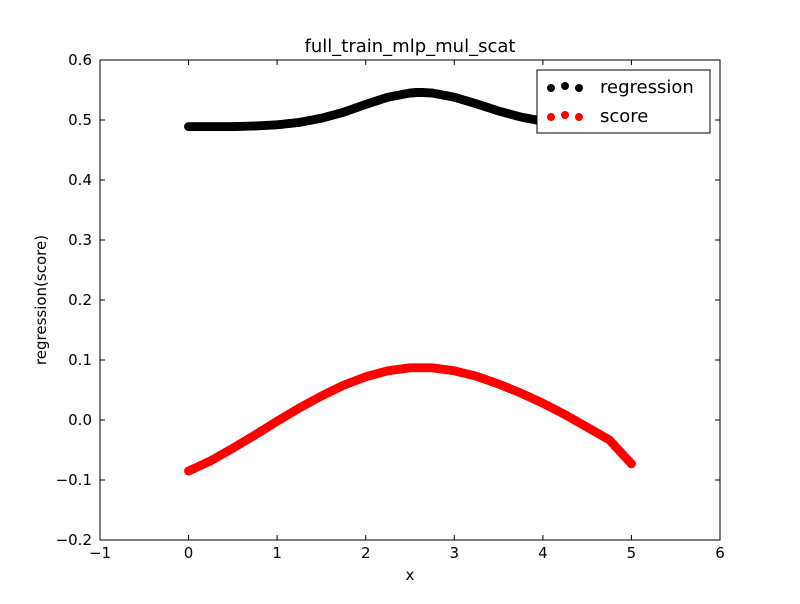  I want to click on x-tick-label: 5, so click(632, 553).